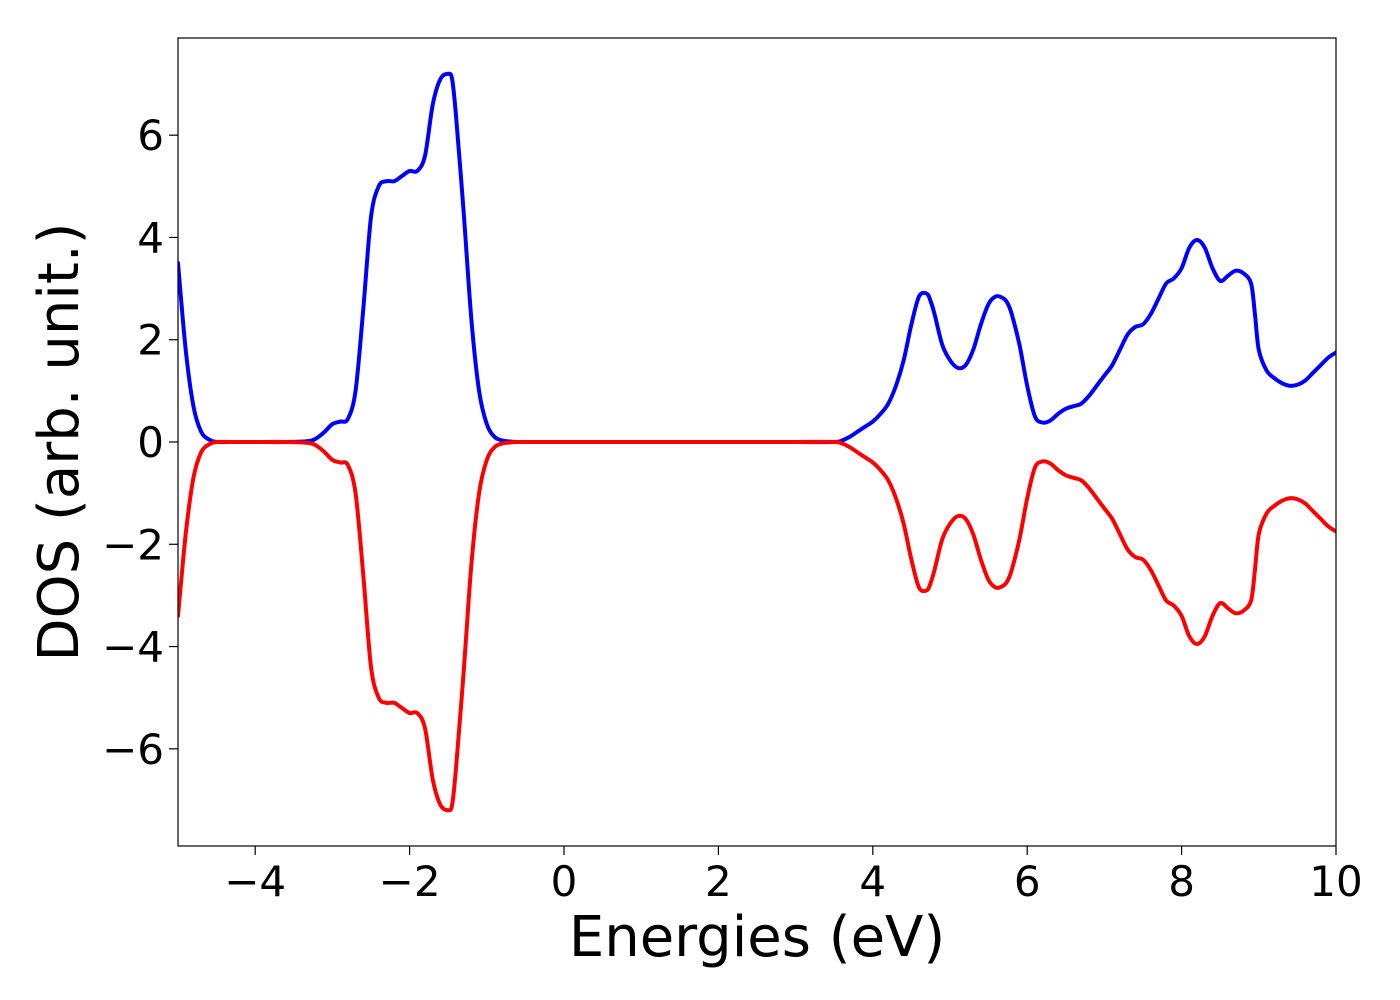 Image resolution: width=1400 pixels, height=1000 pixels. What do you see at coordinates (150, 442) in the screenshot?
I see `y-tick-label: 0` at bounding box center [150, 442].